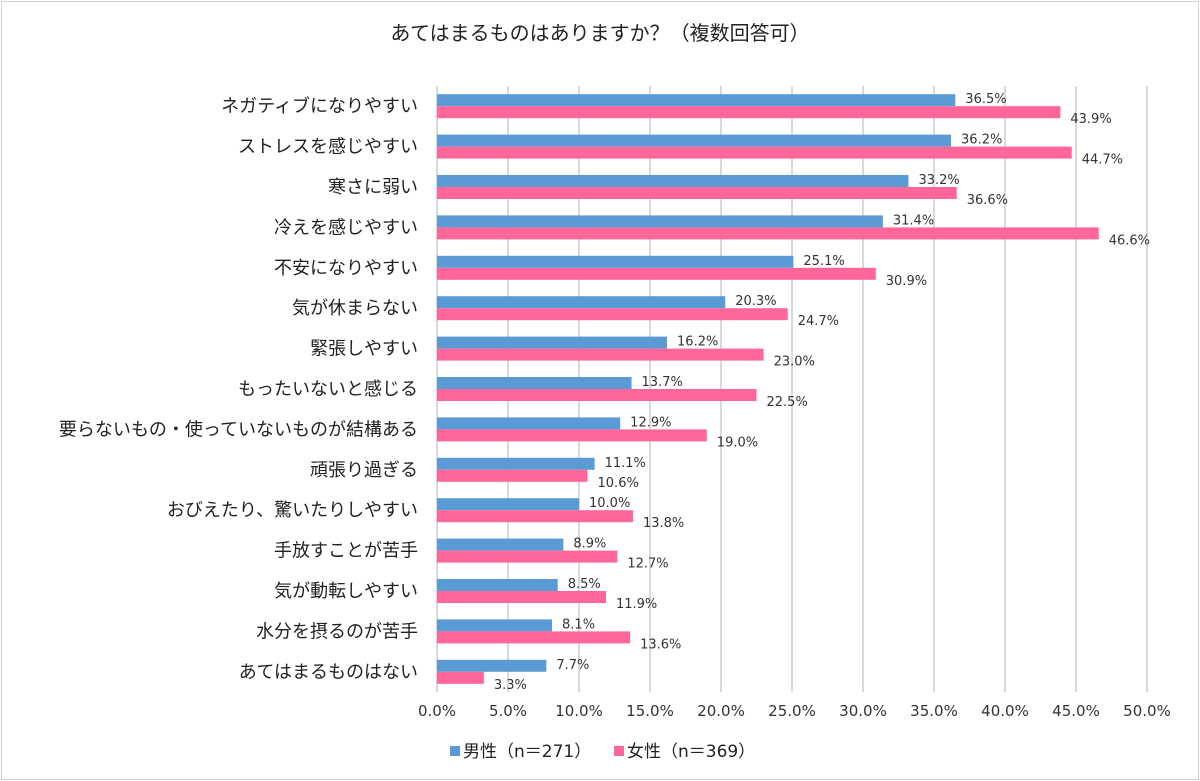  I want to click on male-data-label: 36.5%, so click(985, 99).